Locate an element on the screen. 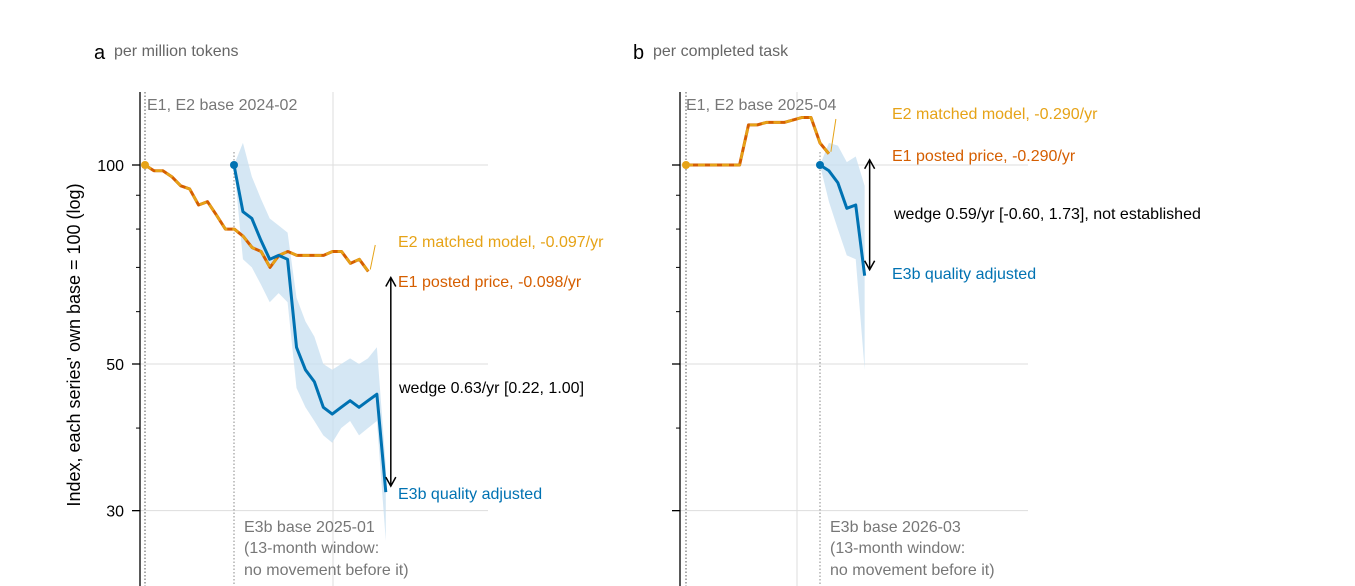 This screenshot has width=1355, height=586. panel-b-e3b-note-2: (13-month window: is located at coordinates (897, 548).